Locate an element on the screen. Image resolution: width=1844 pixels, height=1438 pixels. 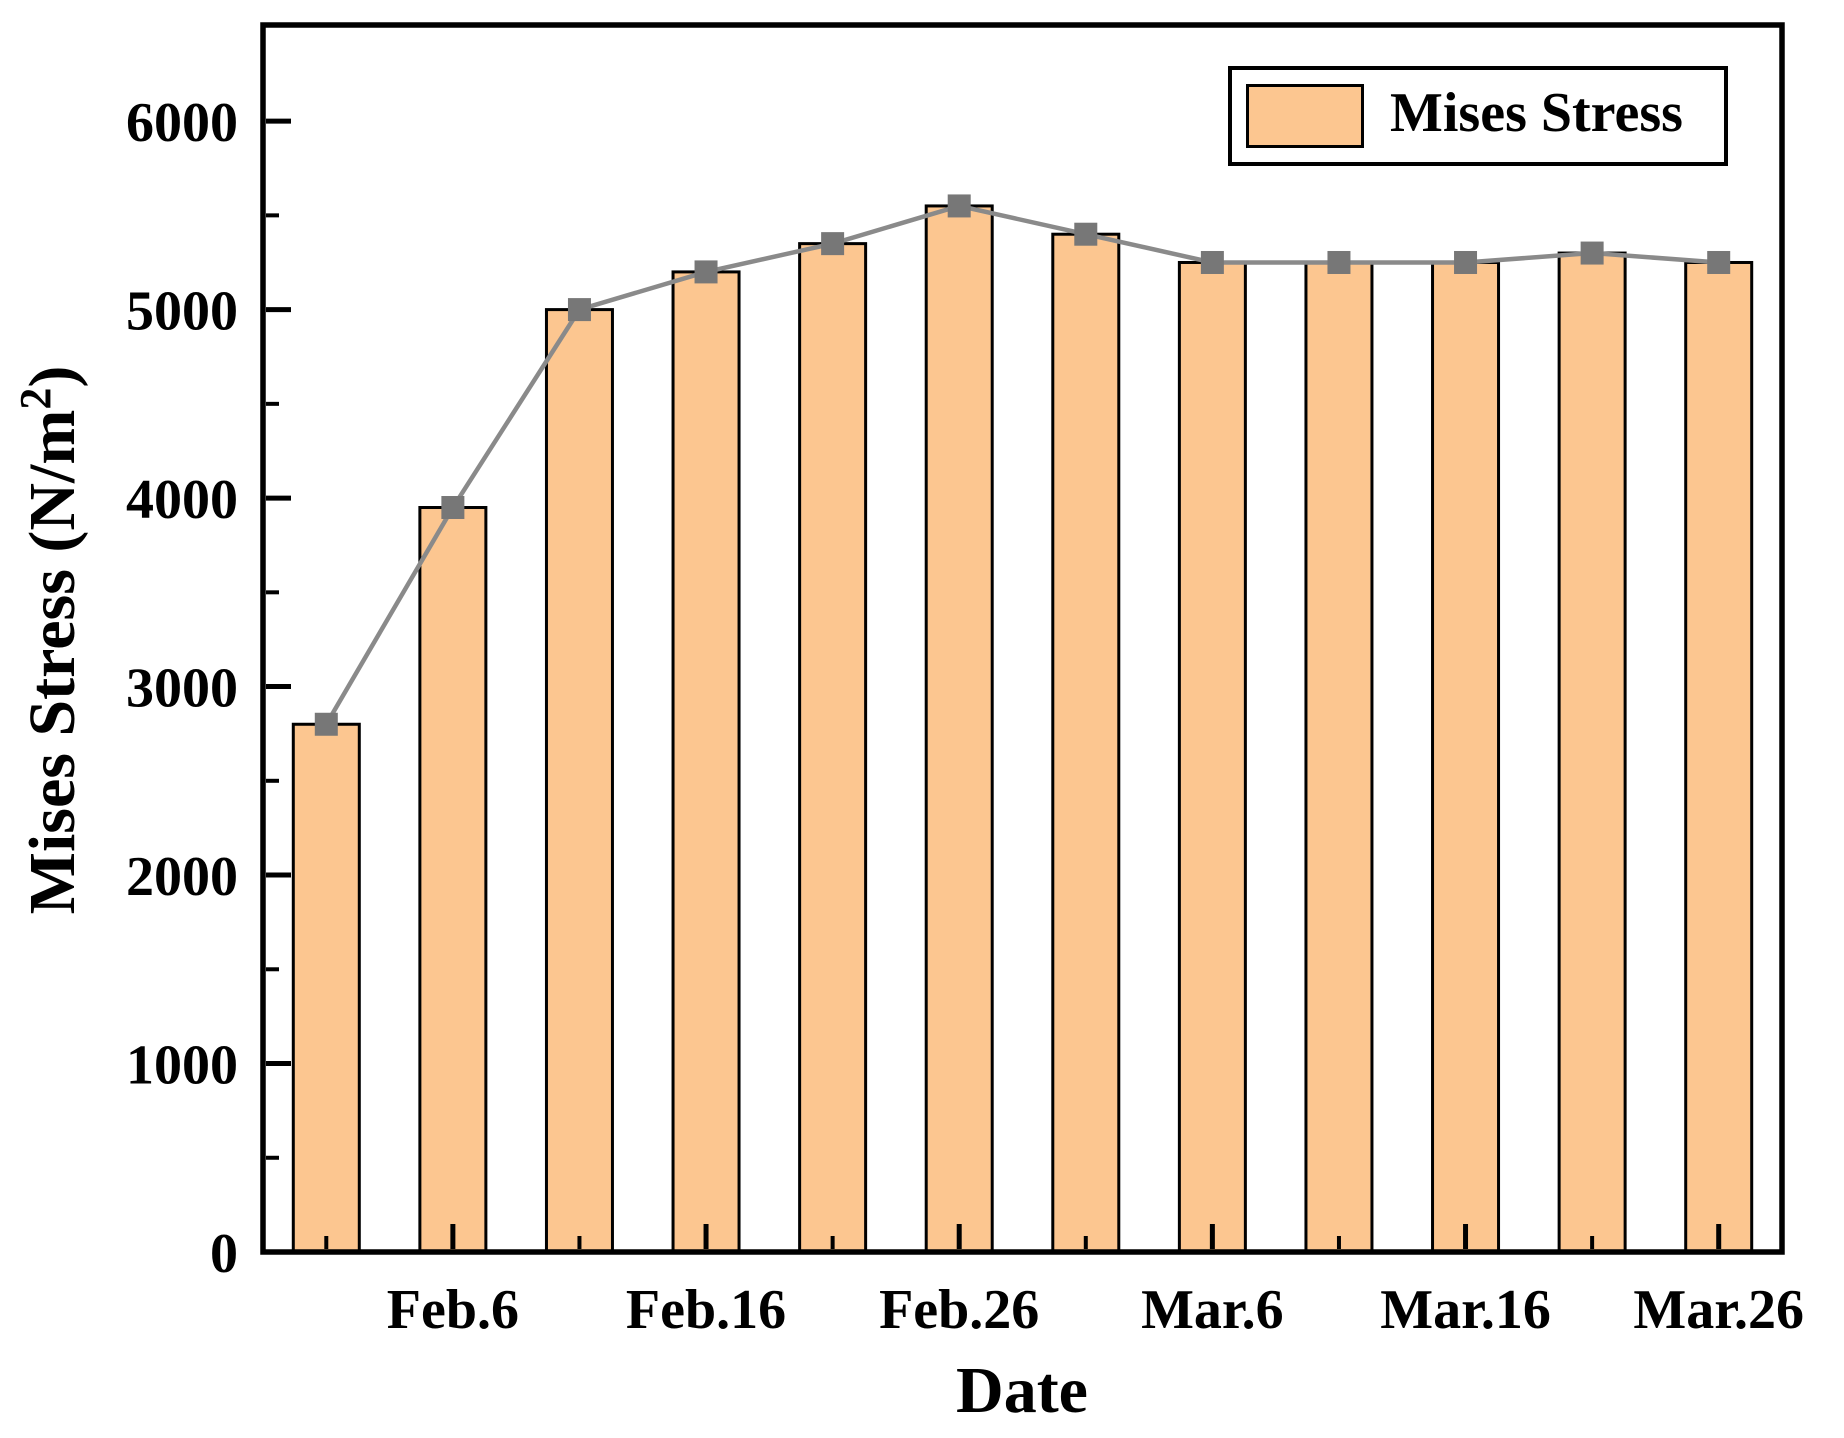
y-axis-title-superscript: 2 is located at coordinates (35, 399).